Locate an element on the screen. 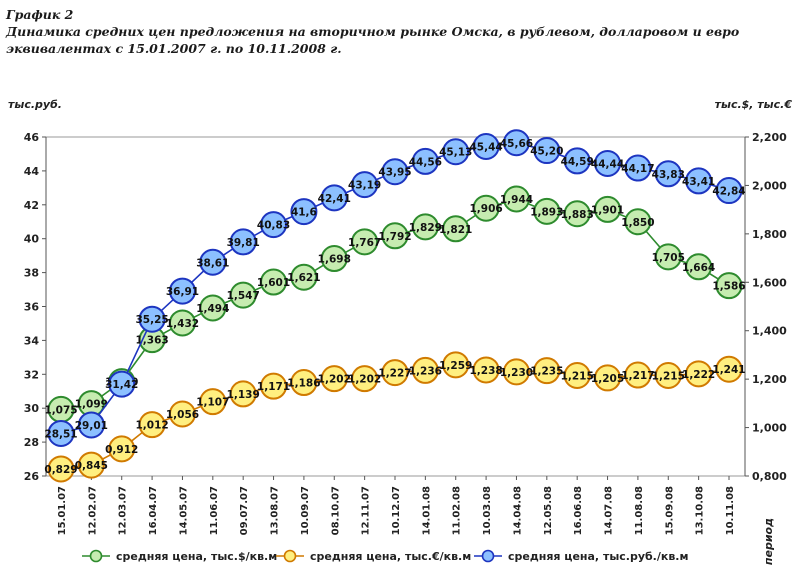  series-1-data-label: 1,235 is located at coordinates (546, 372).